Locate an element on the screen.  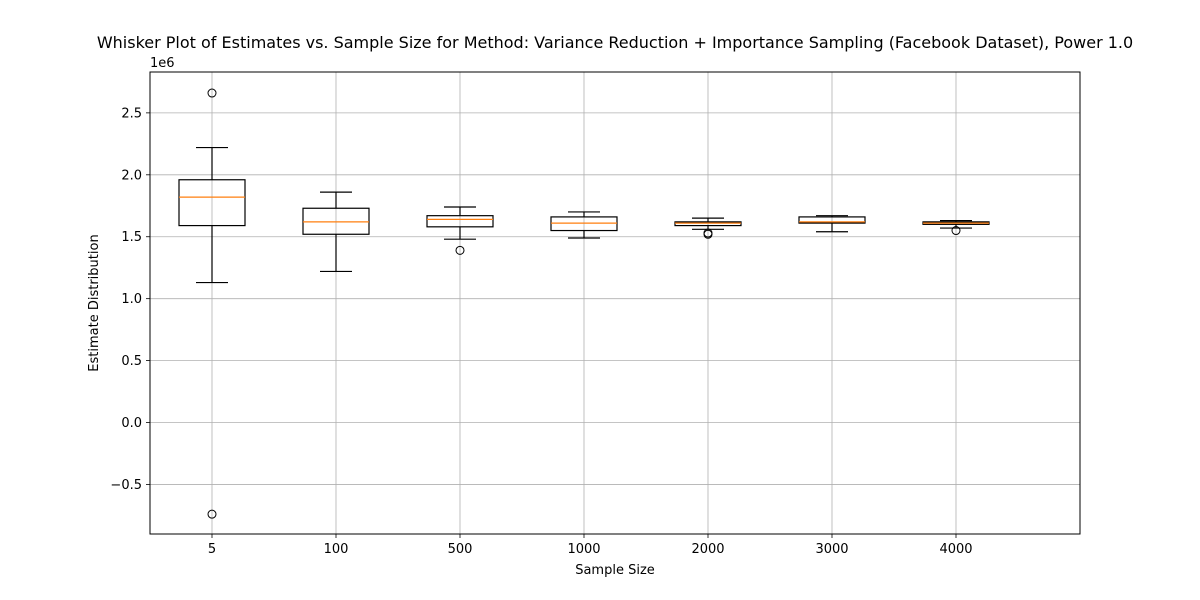
x-tick-label: 100 is located at coordinates (336, 549).